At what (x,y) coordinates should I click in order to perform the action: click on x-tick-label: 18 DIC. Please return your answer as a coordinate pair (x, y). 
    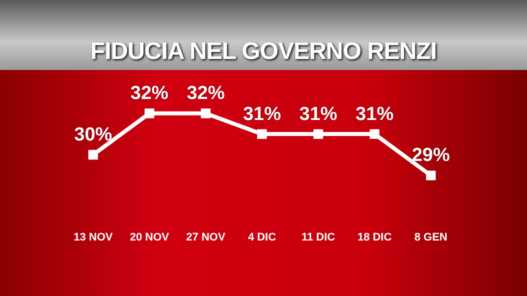
    Looking at the image, I should click on (374, 237).